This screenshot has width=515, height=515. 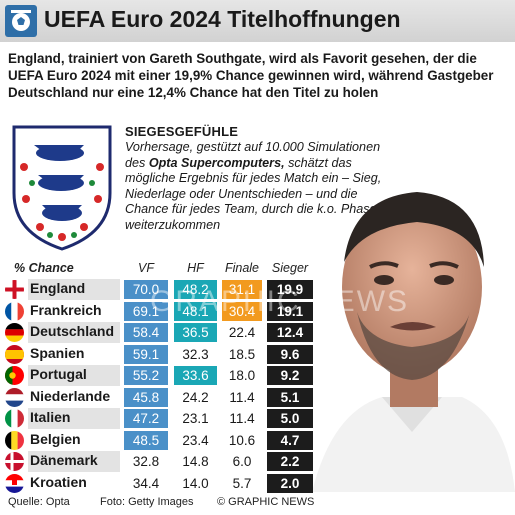 I want to click on spain-flag-icon, so click(x=14, y=354).